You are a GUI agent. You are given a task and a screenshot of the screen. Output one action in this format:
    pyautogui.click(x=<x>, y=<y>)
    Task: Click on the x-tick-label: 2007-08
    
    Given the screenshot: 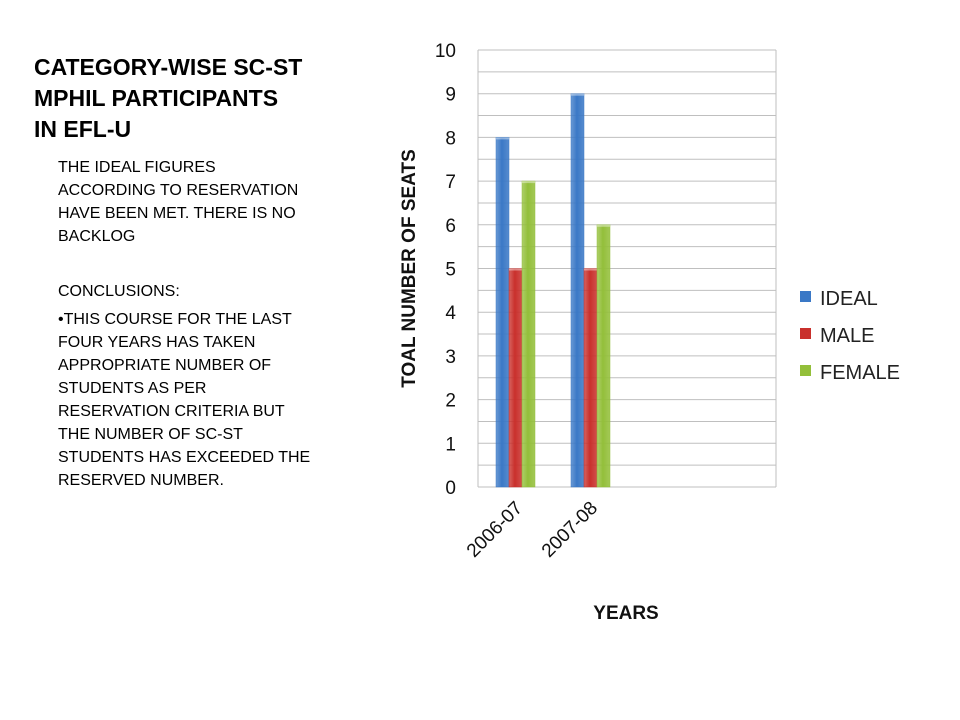 What is the action you would take?
    pyautogui.click(x=570, y=530)
    